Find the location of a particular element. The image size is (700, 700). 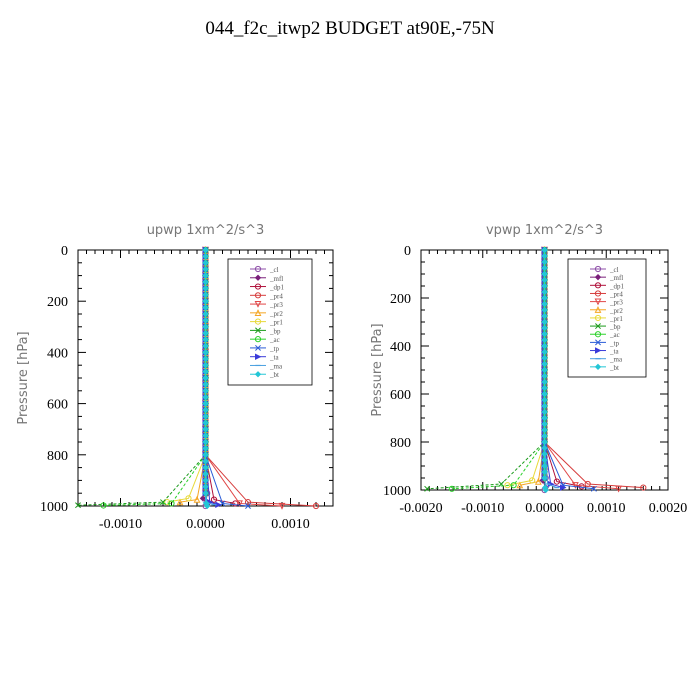

legend-entry: _pr2 is located at coordinates (606, 310).